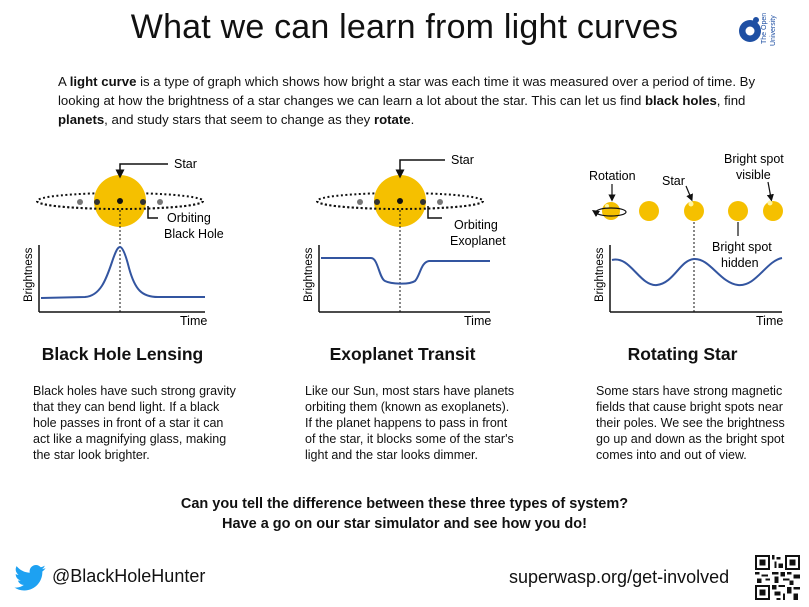 This screenshot has width=809, height=607. I want to click on twitter-bird-icon, so click(30, 578).